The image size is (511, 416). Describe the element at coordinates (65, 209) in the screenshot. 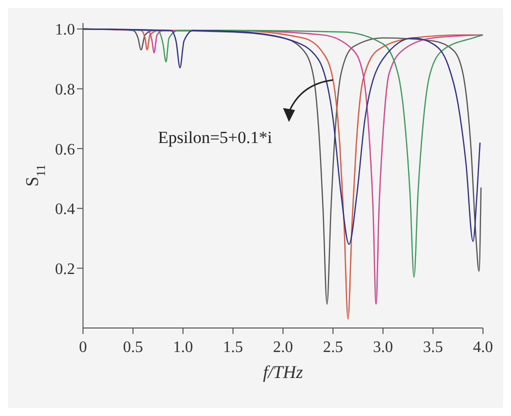

I see `y-tick-label: 0.4` at that location.